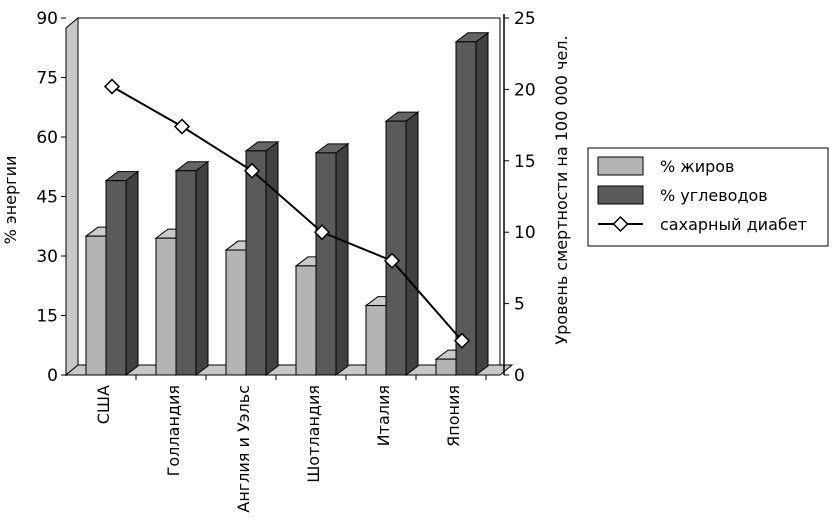 This screenshot has height=531, width=832. What do you see at coordinates (714, 195) in the screenshot?
I see `legend-label-carbs: % углеводов` at bounding box center [714, 195].